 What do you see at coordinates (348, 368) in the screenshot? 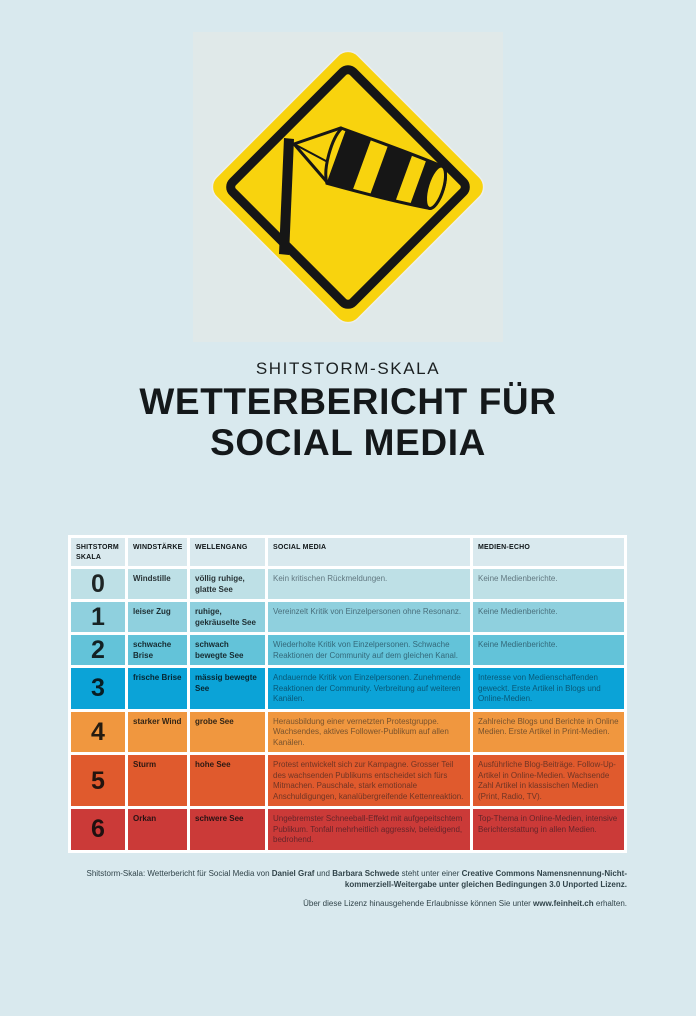
I see `kicker: SHITSTORM-SKALA` at bounding box center [348, 368].